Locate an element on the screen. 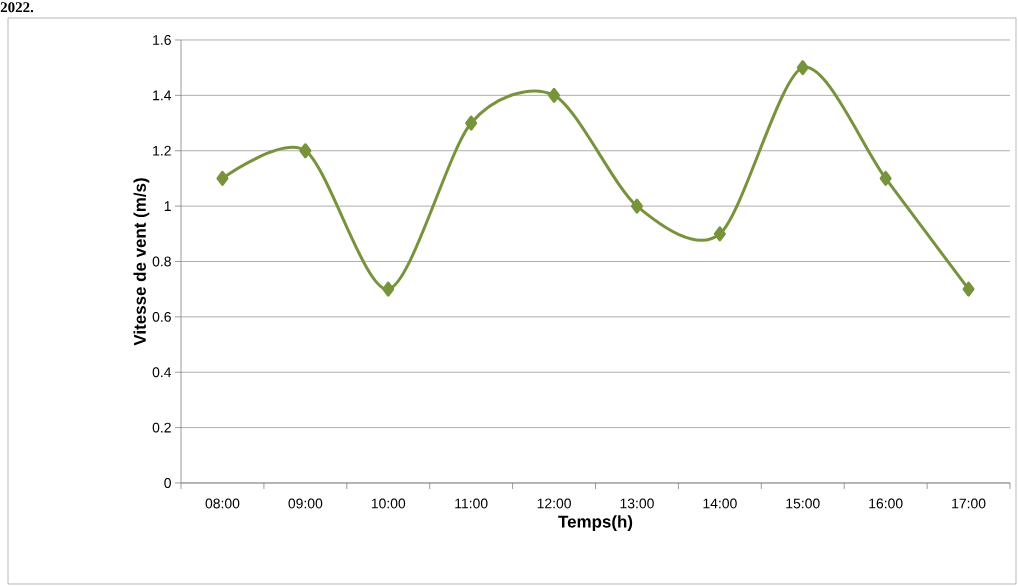 The image size is (1018, 586). x-tick-label: 13:00 is located at coordinates (637, 503).